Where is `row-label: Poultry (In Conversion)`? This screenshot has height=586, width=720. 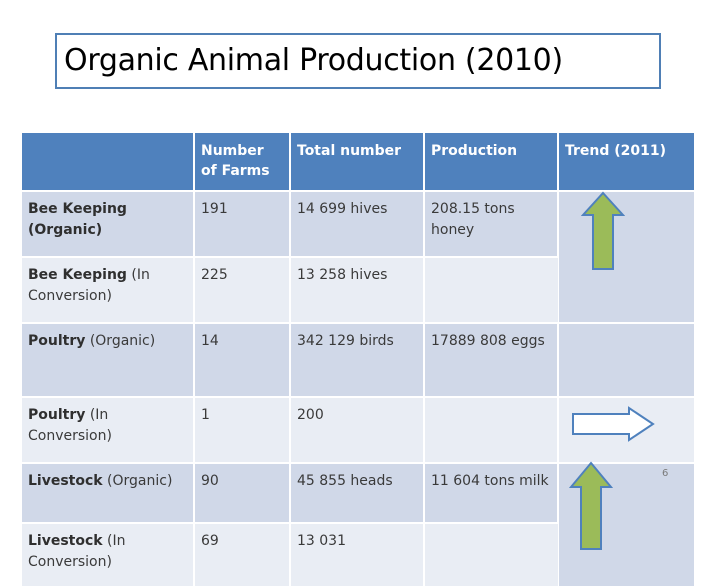 row-label: Poultry (In Conversion) is located at coordinates (108, 429).